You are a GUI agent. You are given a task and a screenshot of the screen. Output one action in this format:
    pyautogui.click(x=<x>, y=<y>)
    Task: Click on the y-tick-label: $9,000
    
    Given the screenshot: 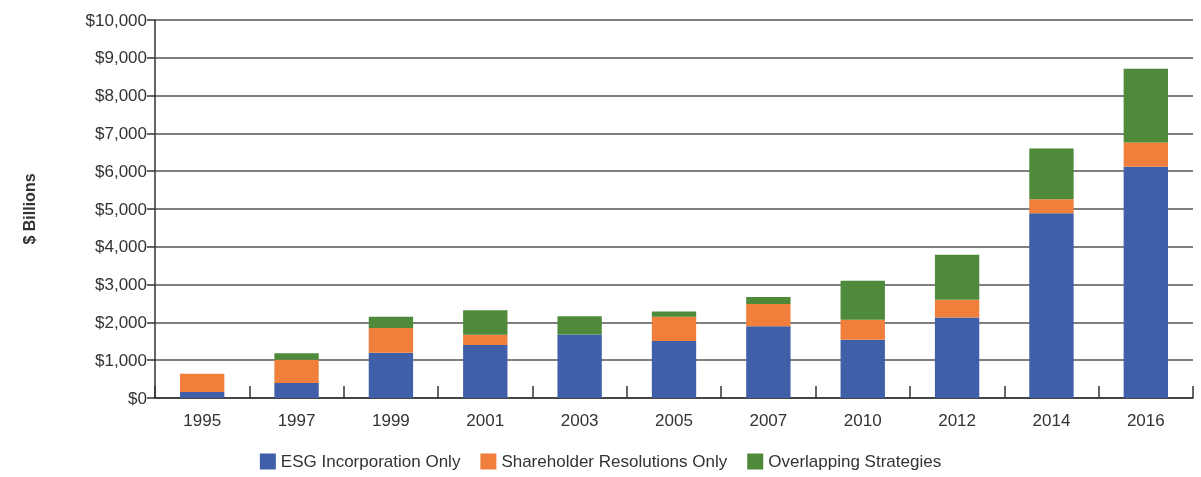 What is the action you would take?
    pyautogui.click(x=121, y=58)
    